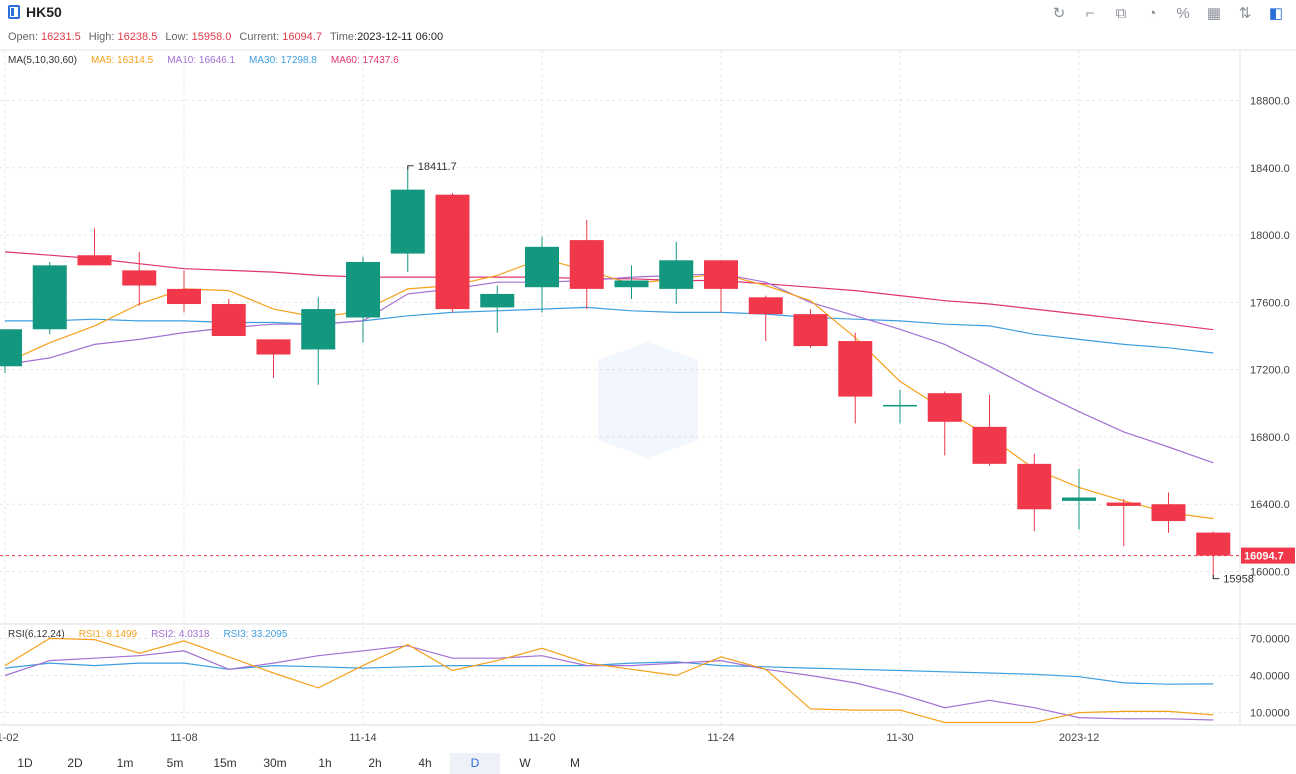  I want to click on pie-icon: ◔, so click(1152, 13).